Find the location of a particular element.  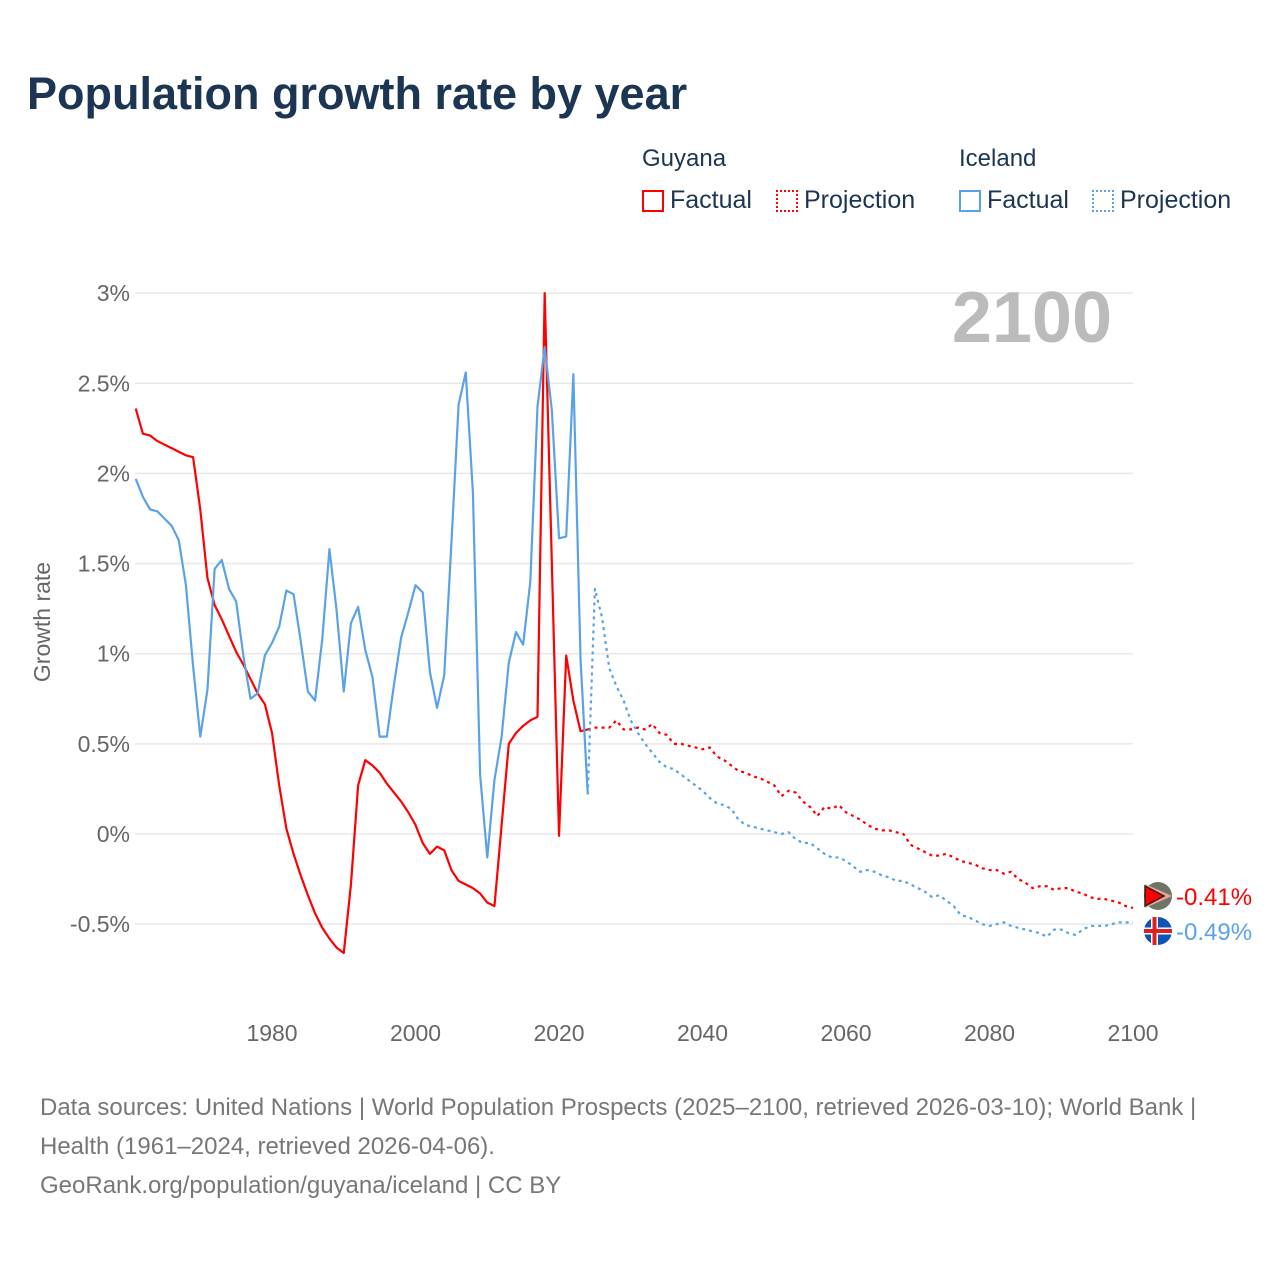

x-tick-label: 2040 is located at coordinates (702, 1033).